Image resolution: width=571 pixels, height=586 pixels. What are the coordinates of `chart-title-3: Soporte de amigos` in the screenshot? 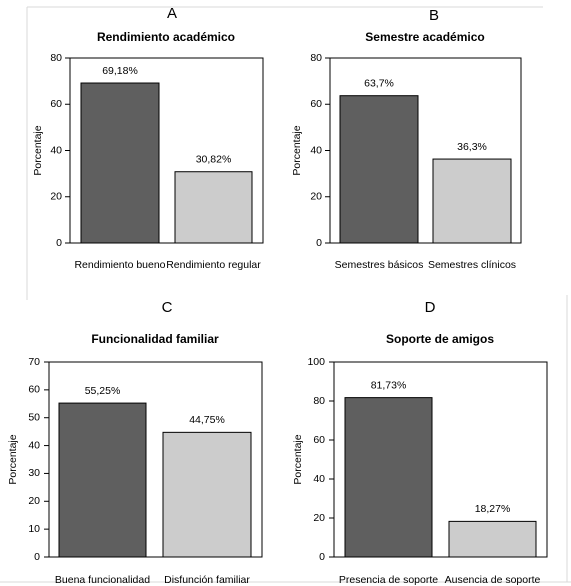 It's located at (440, 339).